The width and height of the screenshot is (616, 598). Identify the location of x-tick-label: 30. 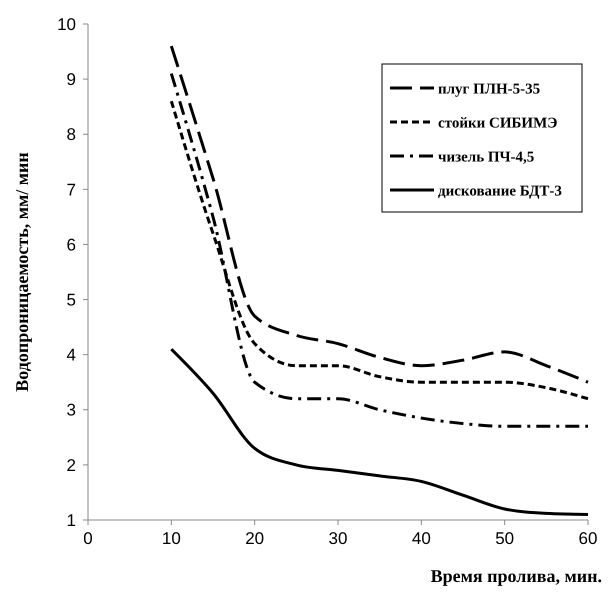
(338, 538).